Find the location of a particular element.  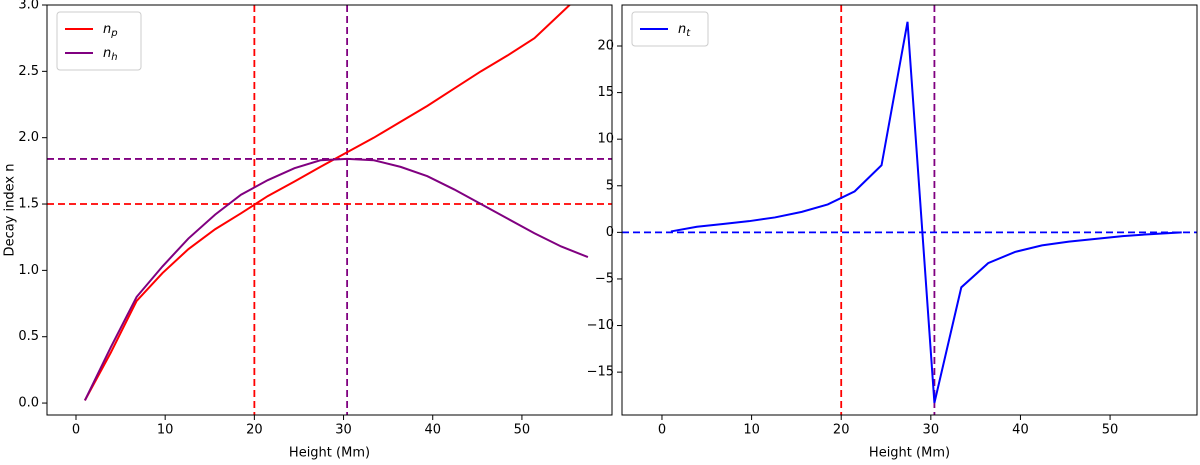

y-tick-label: 1.5 is located at coordinates (28, 204).